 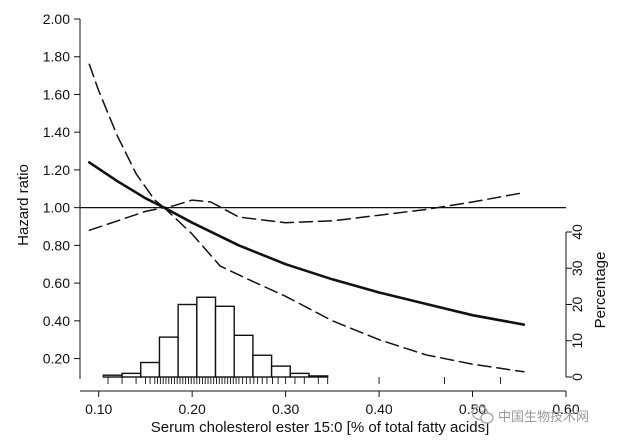 I want to click on y-tick-label: 1.20, so click(x=56, y=170).